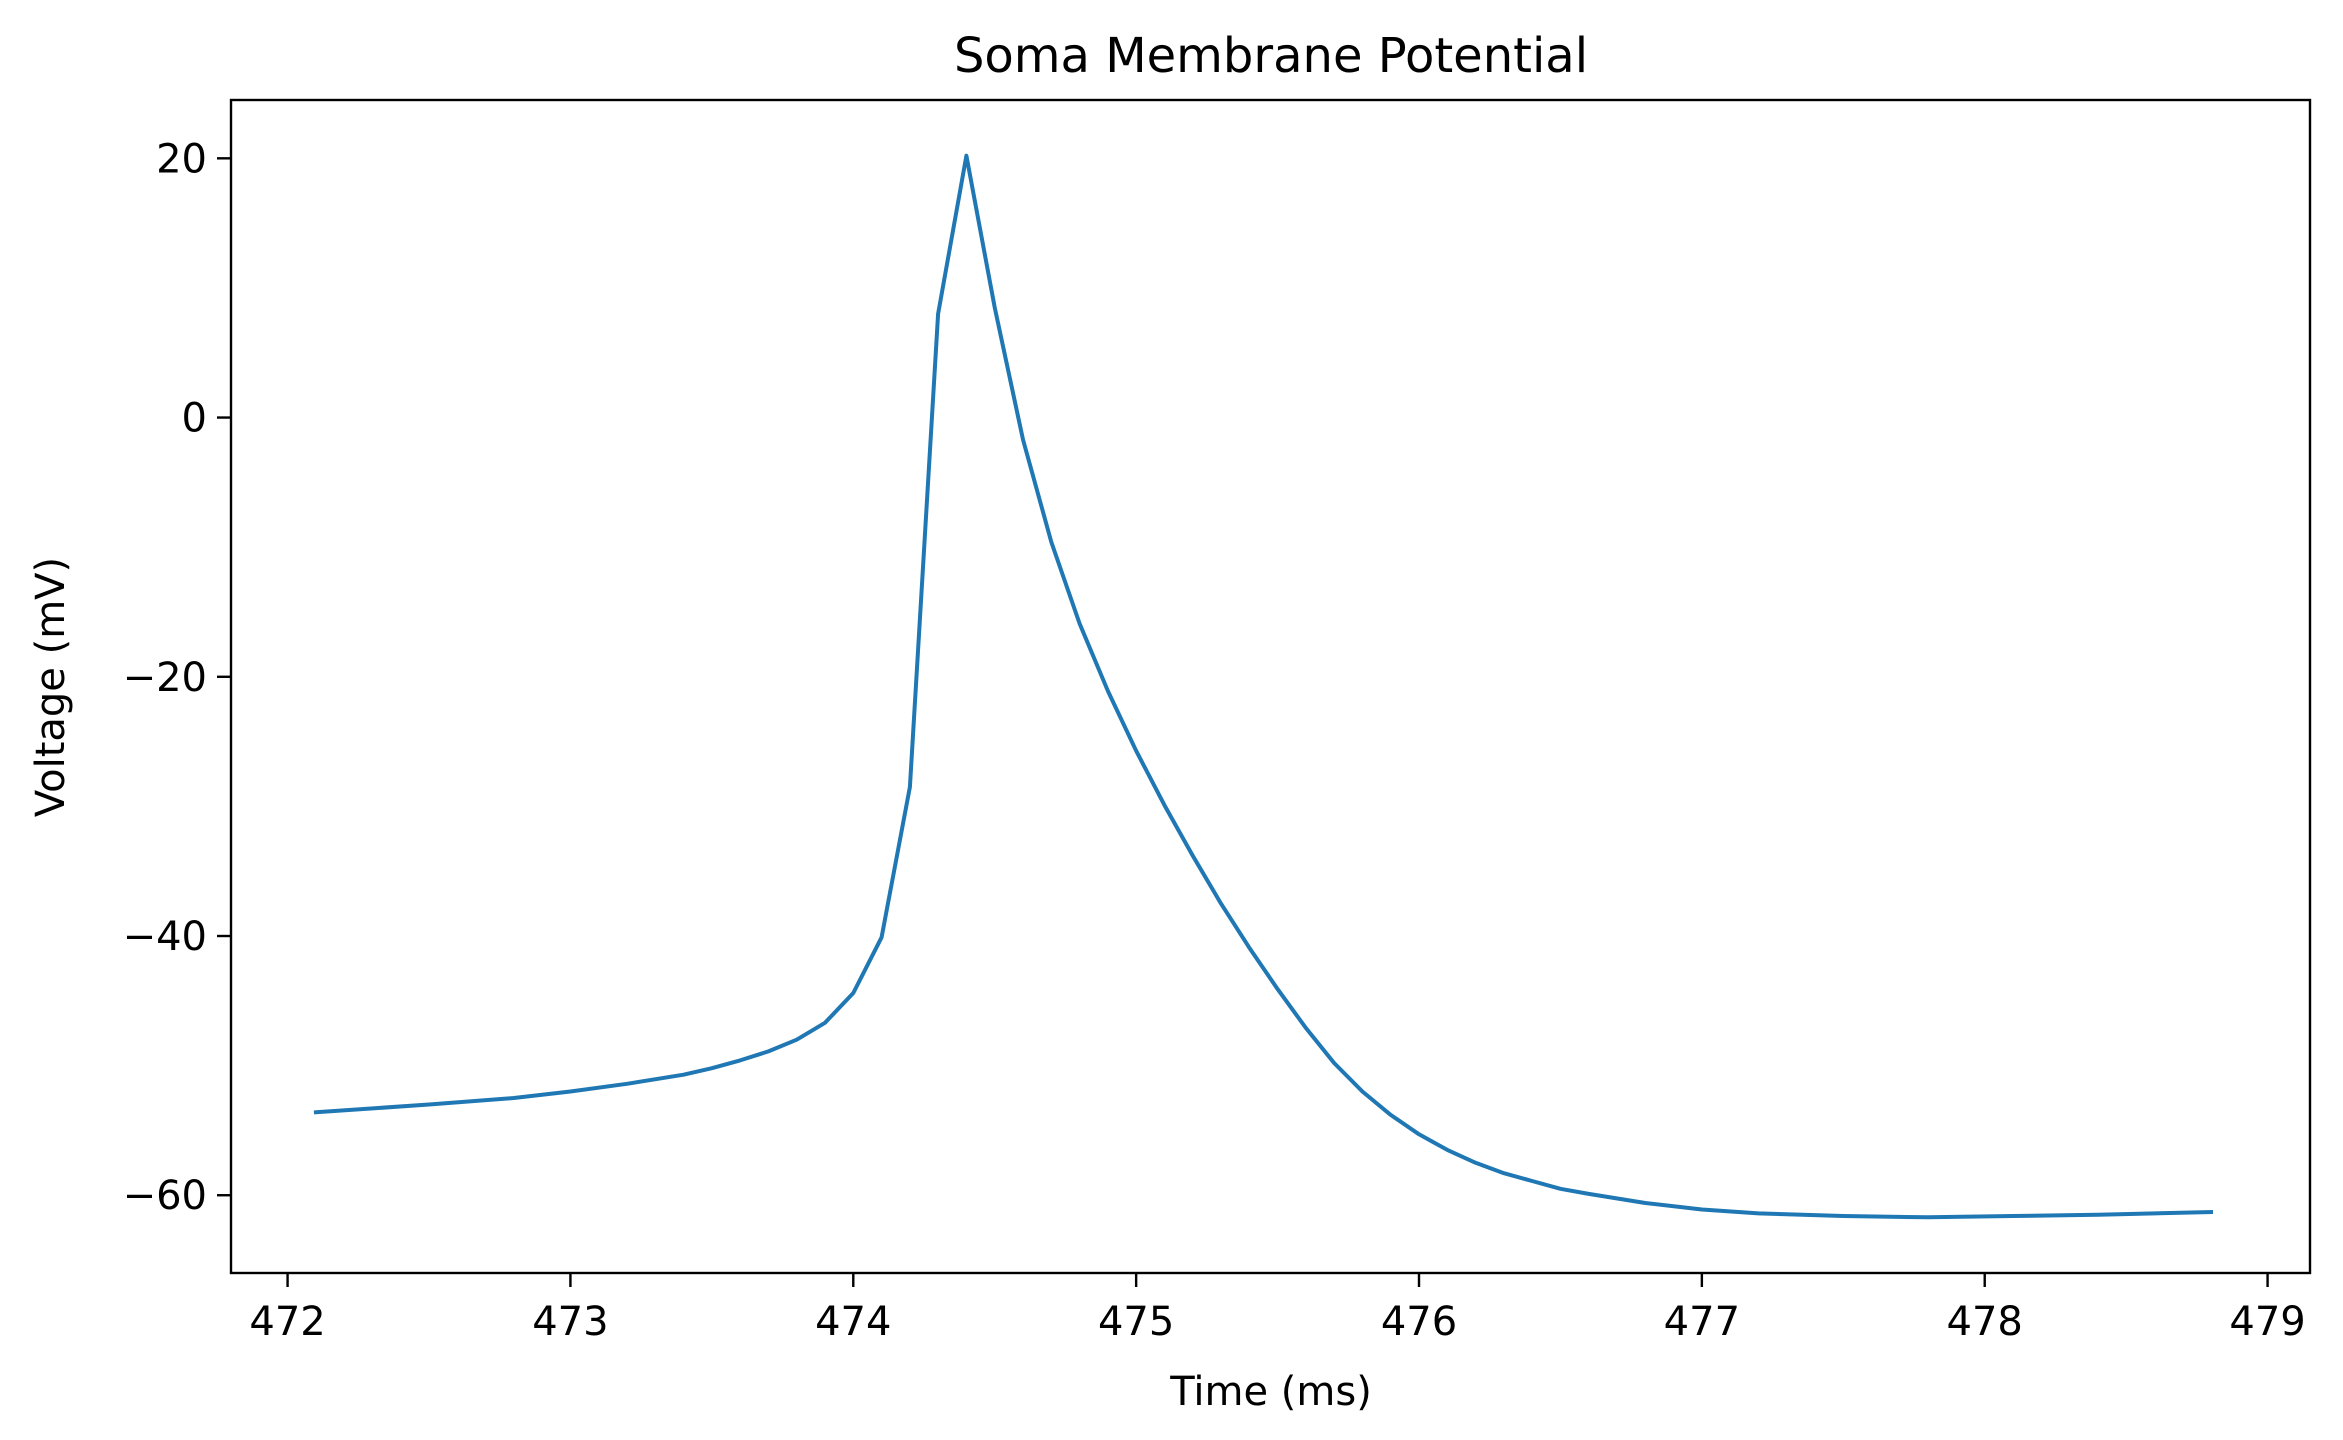 This screenshot has width=2343, height=1440. Describe the element at coordinates (165, 937) in the screenshot. I see `y-tick-label: −40` at that location.